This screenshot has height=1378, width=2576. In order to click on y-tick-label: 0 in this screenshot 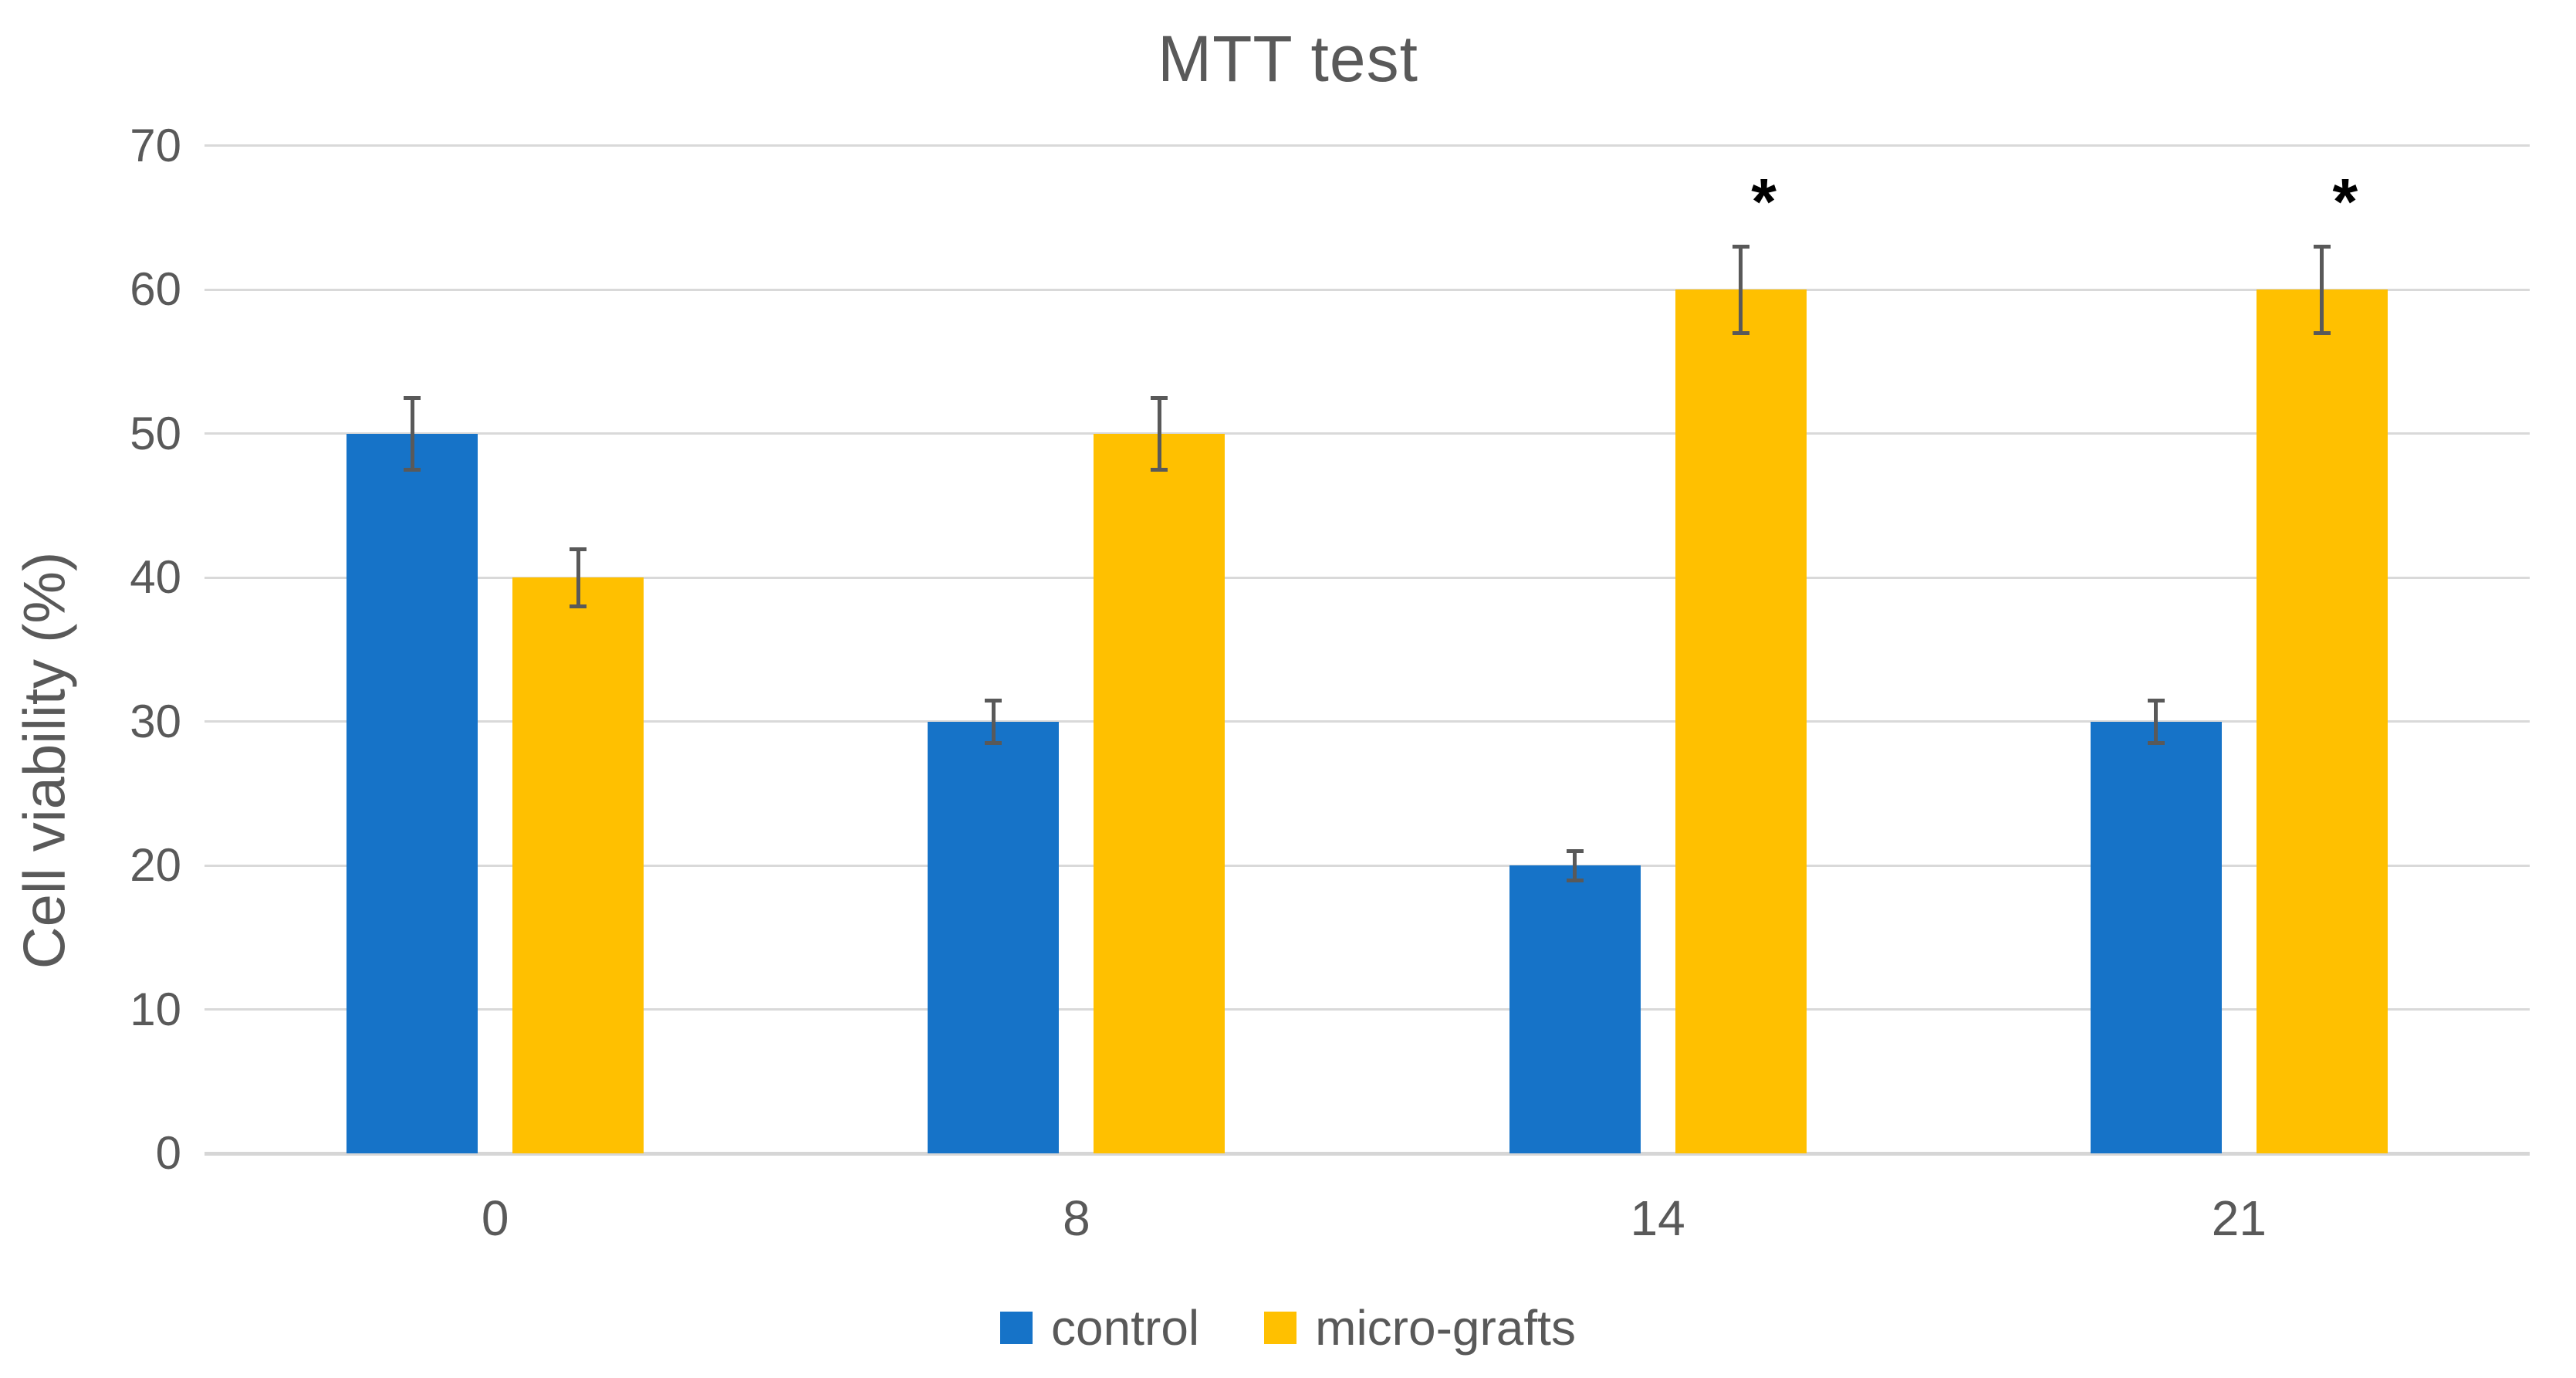, I will do `click(168, 1153)`.